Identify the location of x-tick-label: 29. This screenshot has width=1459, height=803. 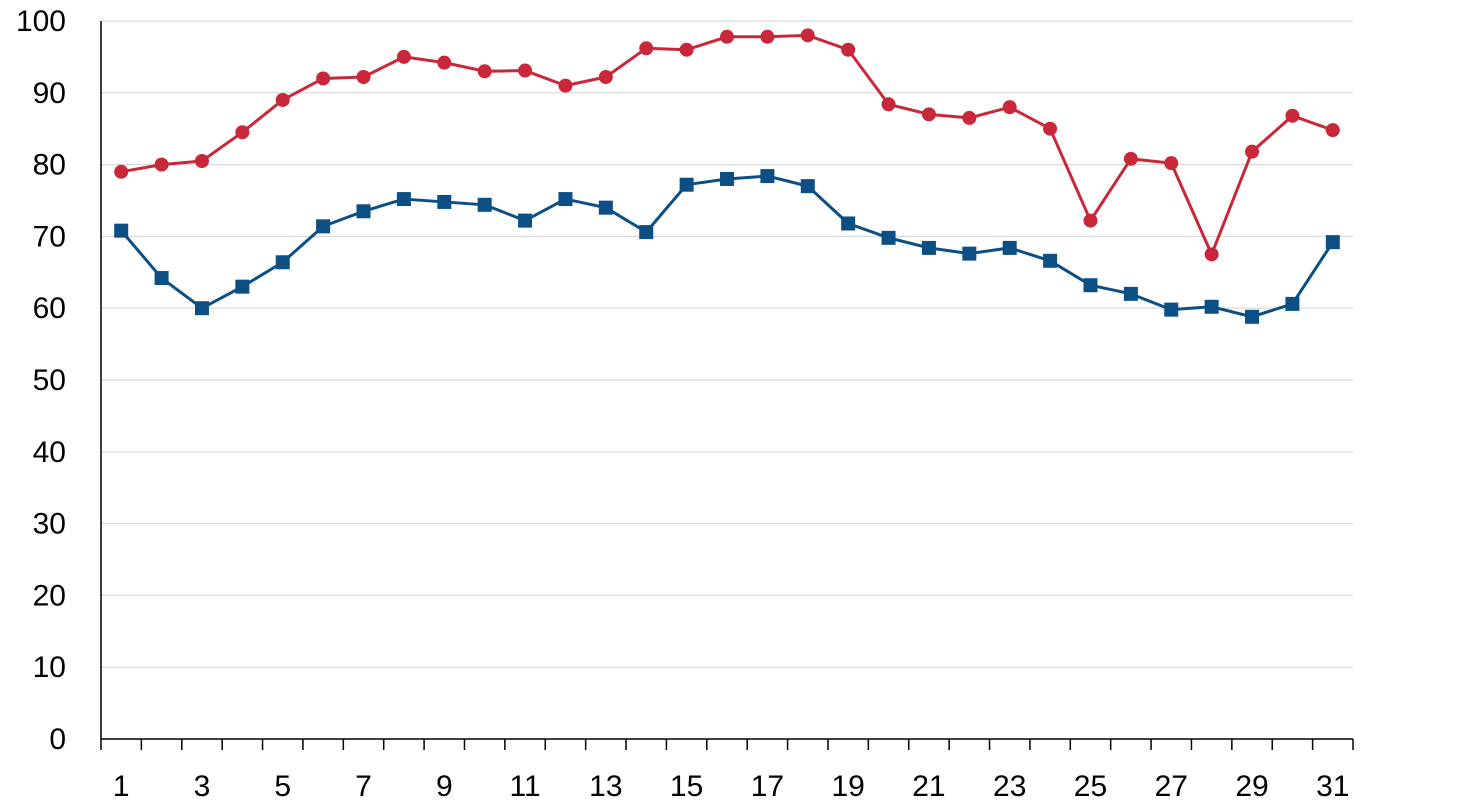
(1251, 786).